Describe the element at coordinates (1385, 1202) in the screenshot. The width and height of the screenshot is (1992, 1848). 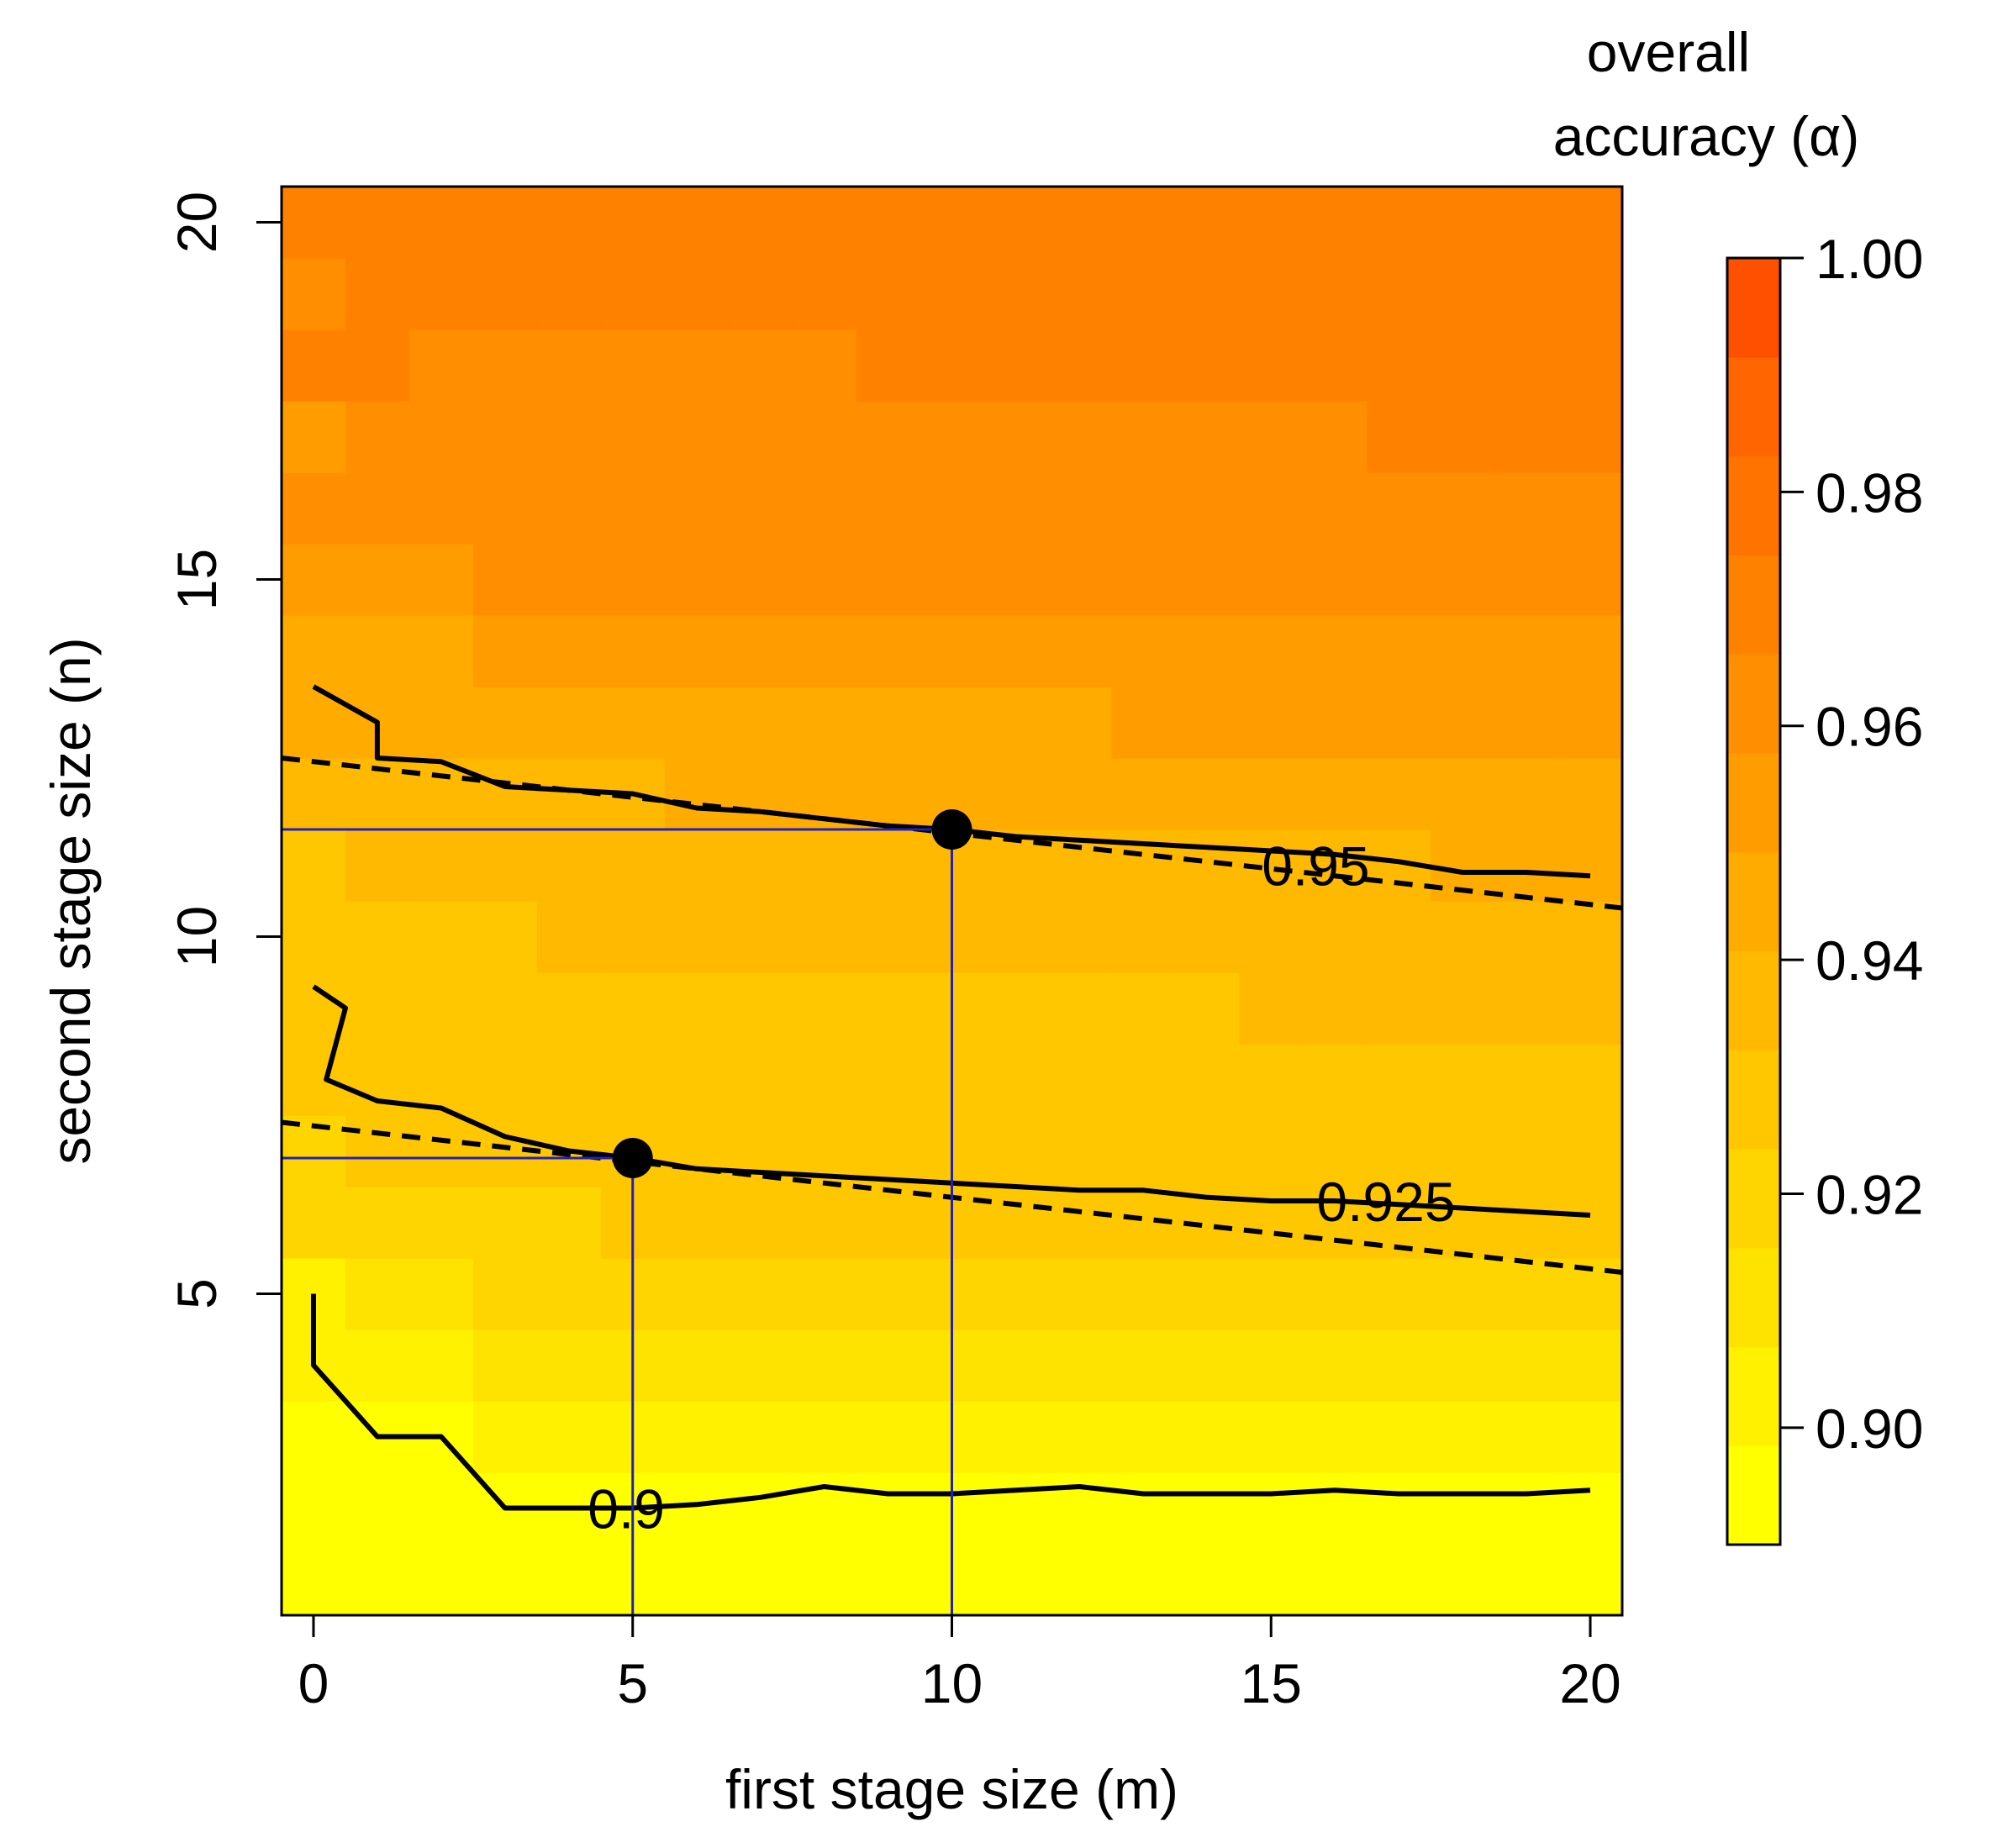
I see `contour-label-0.925: 0.925` at that location.